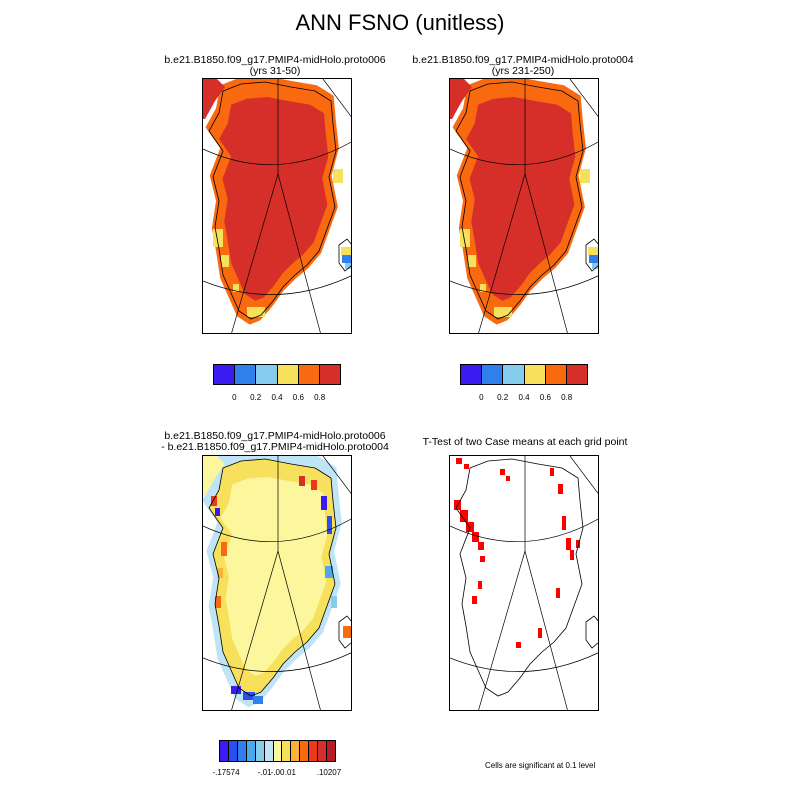 This screenshot has width=800, height=800. I want to click on colorbar-2-tick-label: 0.4, so click(524, 397).